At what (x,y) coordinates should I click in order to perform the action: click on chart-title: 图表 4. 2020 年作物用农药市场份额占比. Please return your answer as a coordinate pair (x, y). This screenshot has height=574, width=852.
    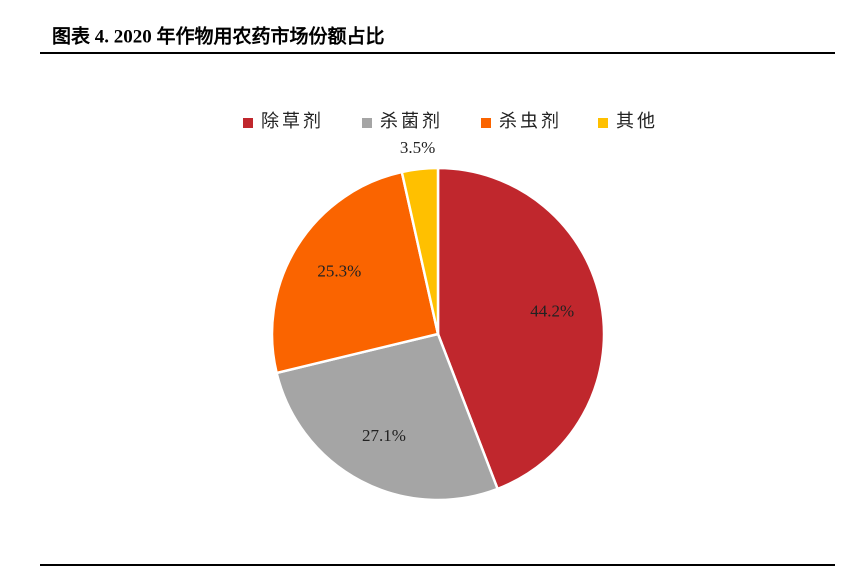
    Looking at the image, I should click on (218, 35).